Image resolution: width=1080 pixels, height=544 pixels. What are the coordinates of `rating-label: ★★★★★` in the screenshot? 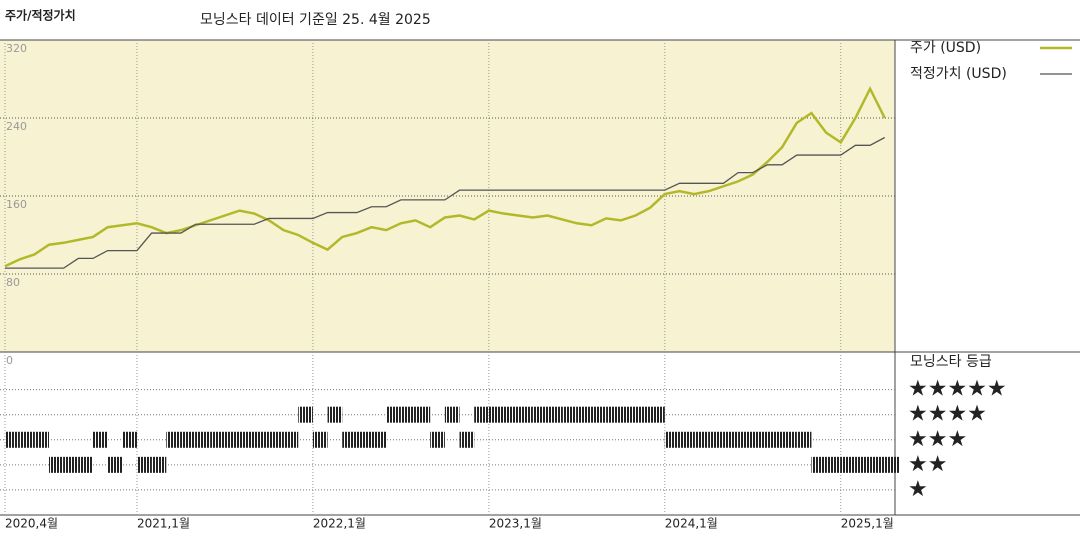 It's located at (957, 389).